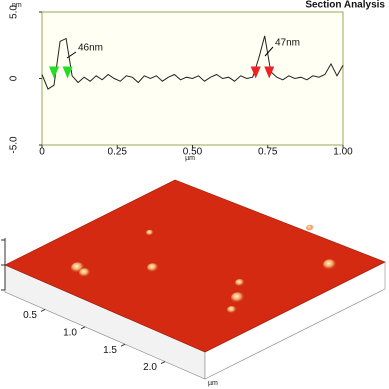 This screenshot has width=389, height=389. Describe the element at coordinates (17, 5) in the screenshot. I see `y-unit: nm` at that location.